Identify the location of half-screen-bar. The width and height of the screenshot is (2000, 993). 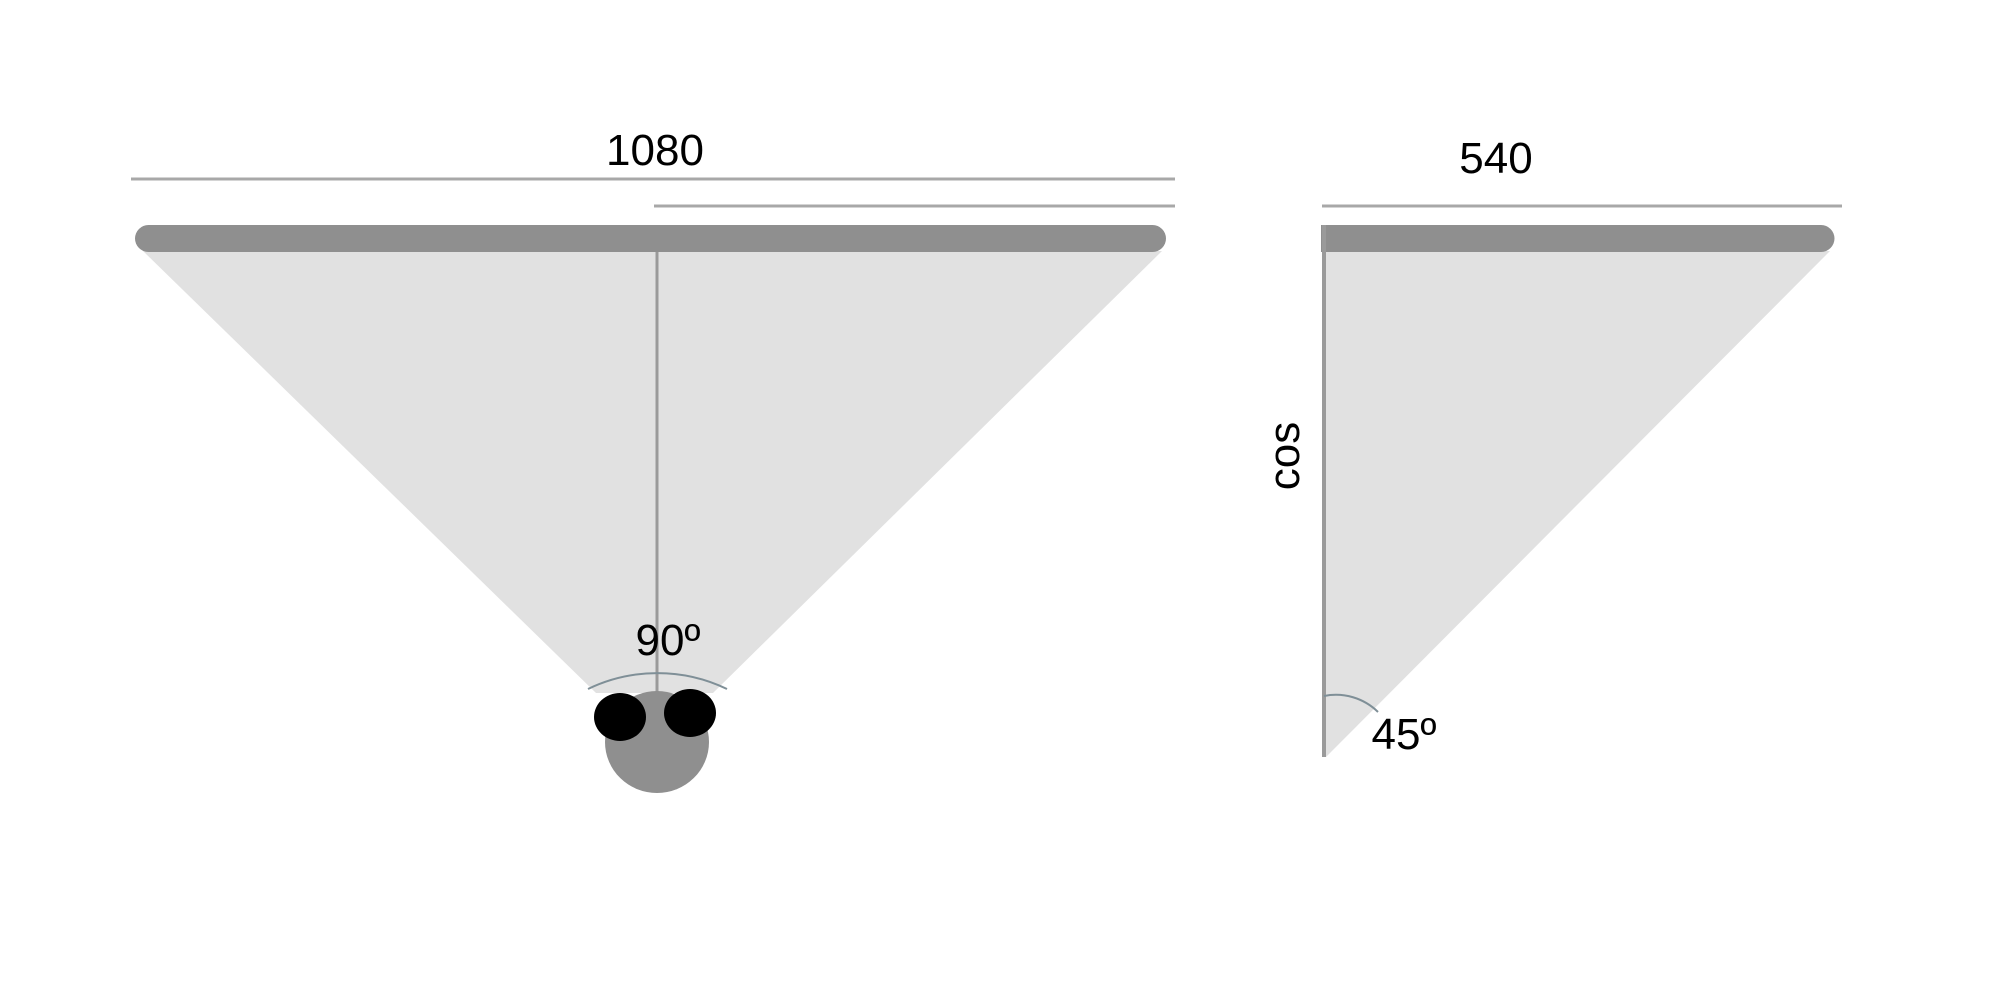
(1578, 238).